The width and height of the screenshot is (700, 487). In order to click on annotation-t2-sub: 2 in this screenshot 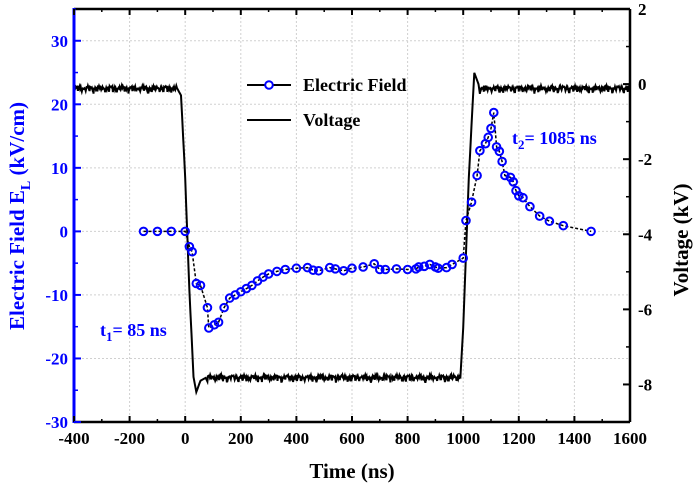, I will do `click(521, 144)`.